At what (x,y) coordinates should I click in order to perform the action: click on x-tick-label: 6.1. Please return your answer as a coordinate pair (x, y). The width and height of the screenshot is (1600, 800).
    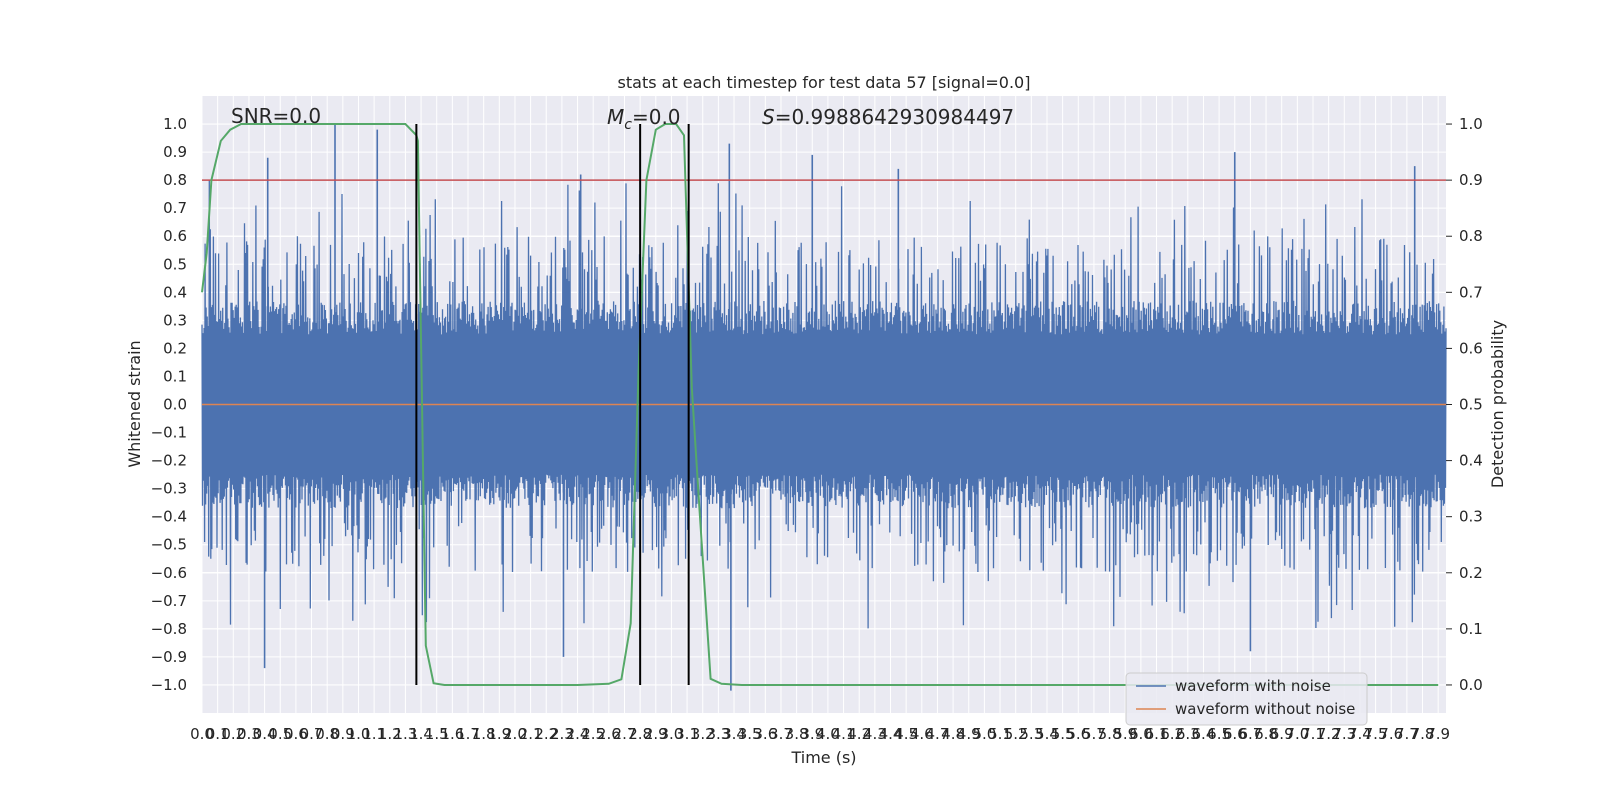
    Looking at the image, I should click on (1157, 734).